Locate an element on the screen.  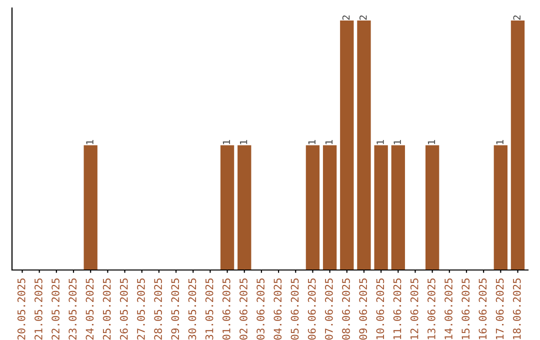
x-tick-label: 06.06.2025 is located at coordinates (312, 309).